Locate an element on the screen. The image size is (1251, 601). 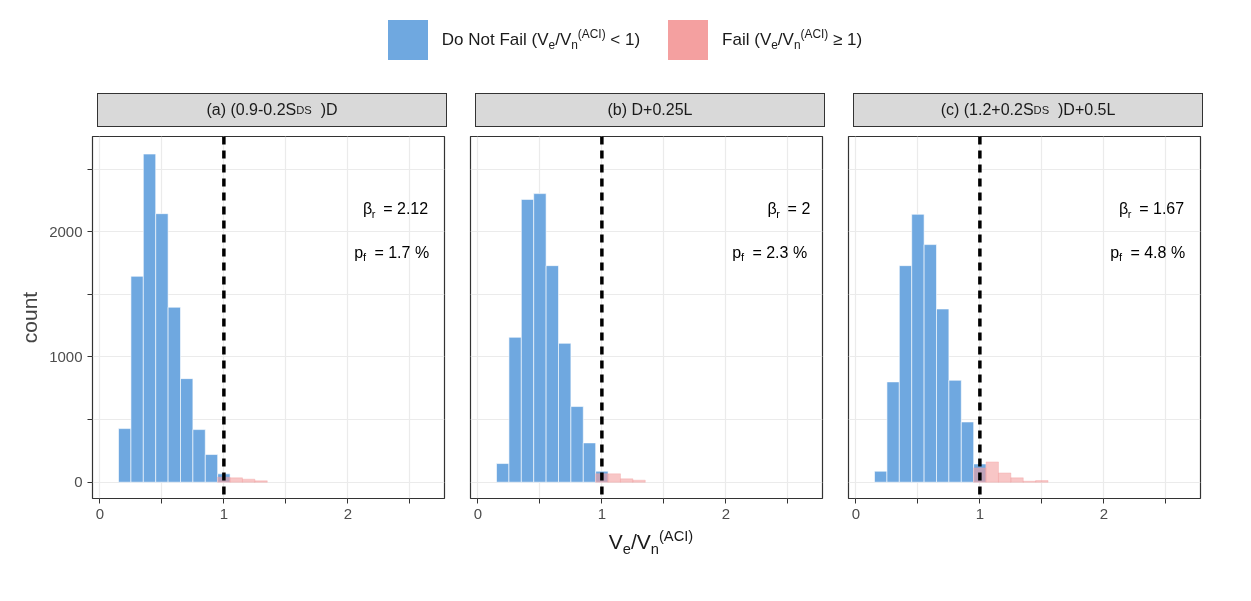
legend-label: Fail (V$_{e}$/V$_{n}$$^{(ACI)}$ ≥ 1) is located at coordinates (792, 39).